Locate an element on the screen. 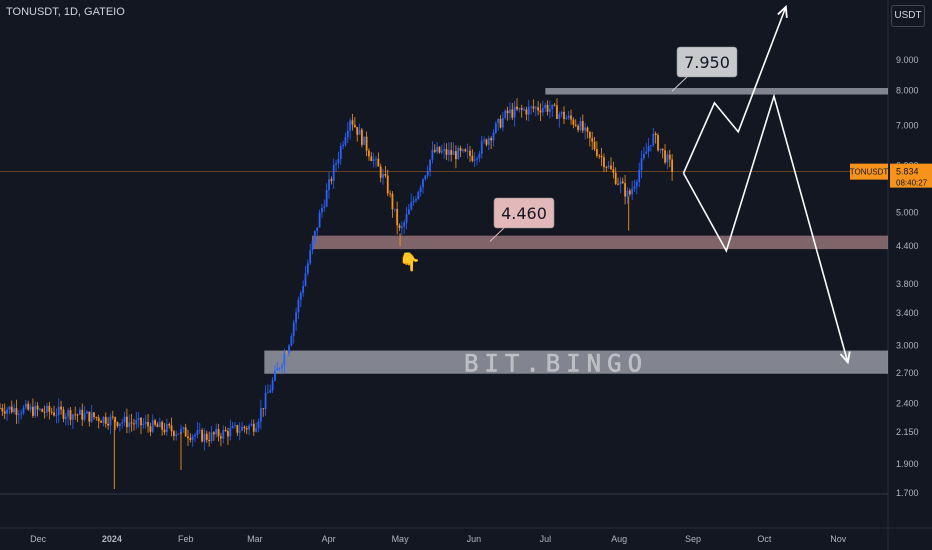 This screenshot has width=932, height=550. lower-support-zone is located at coordinates (576, 362).